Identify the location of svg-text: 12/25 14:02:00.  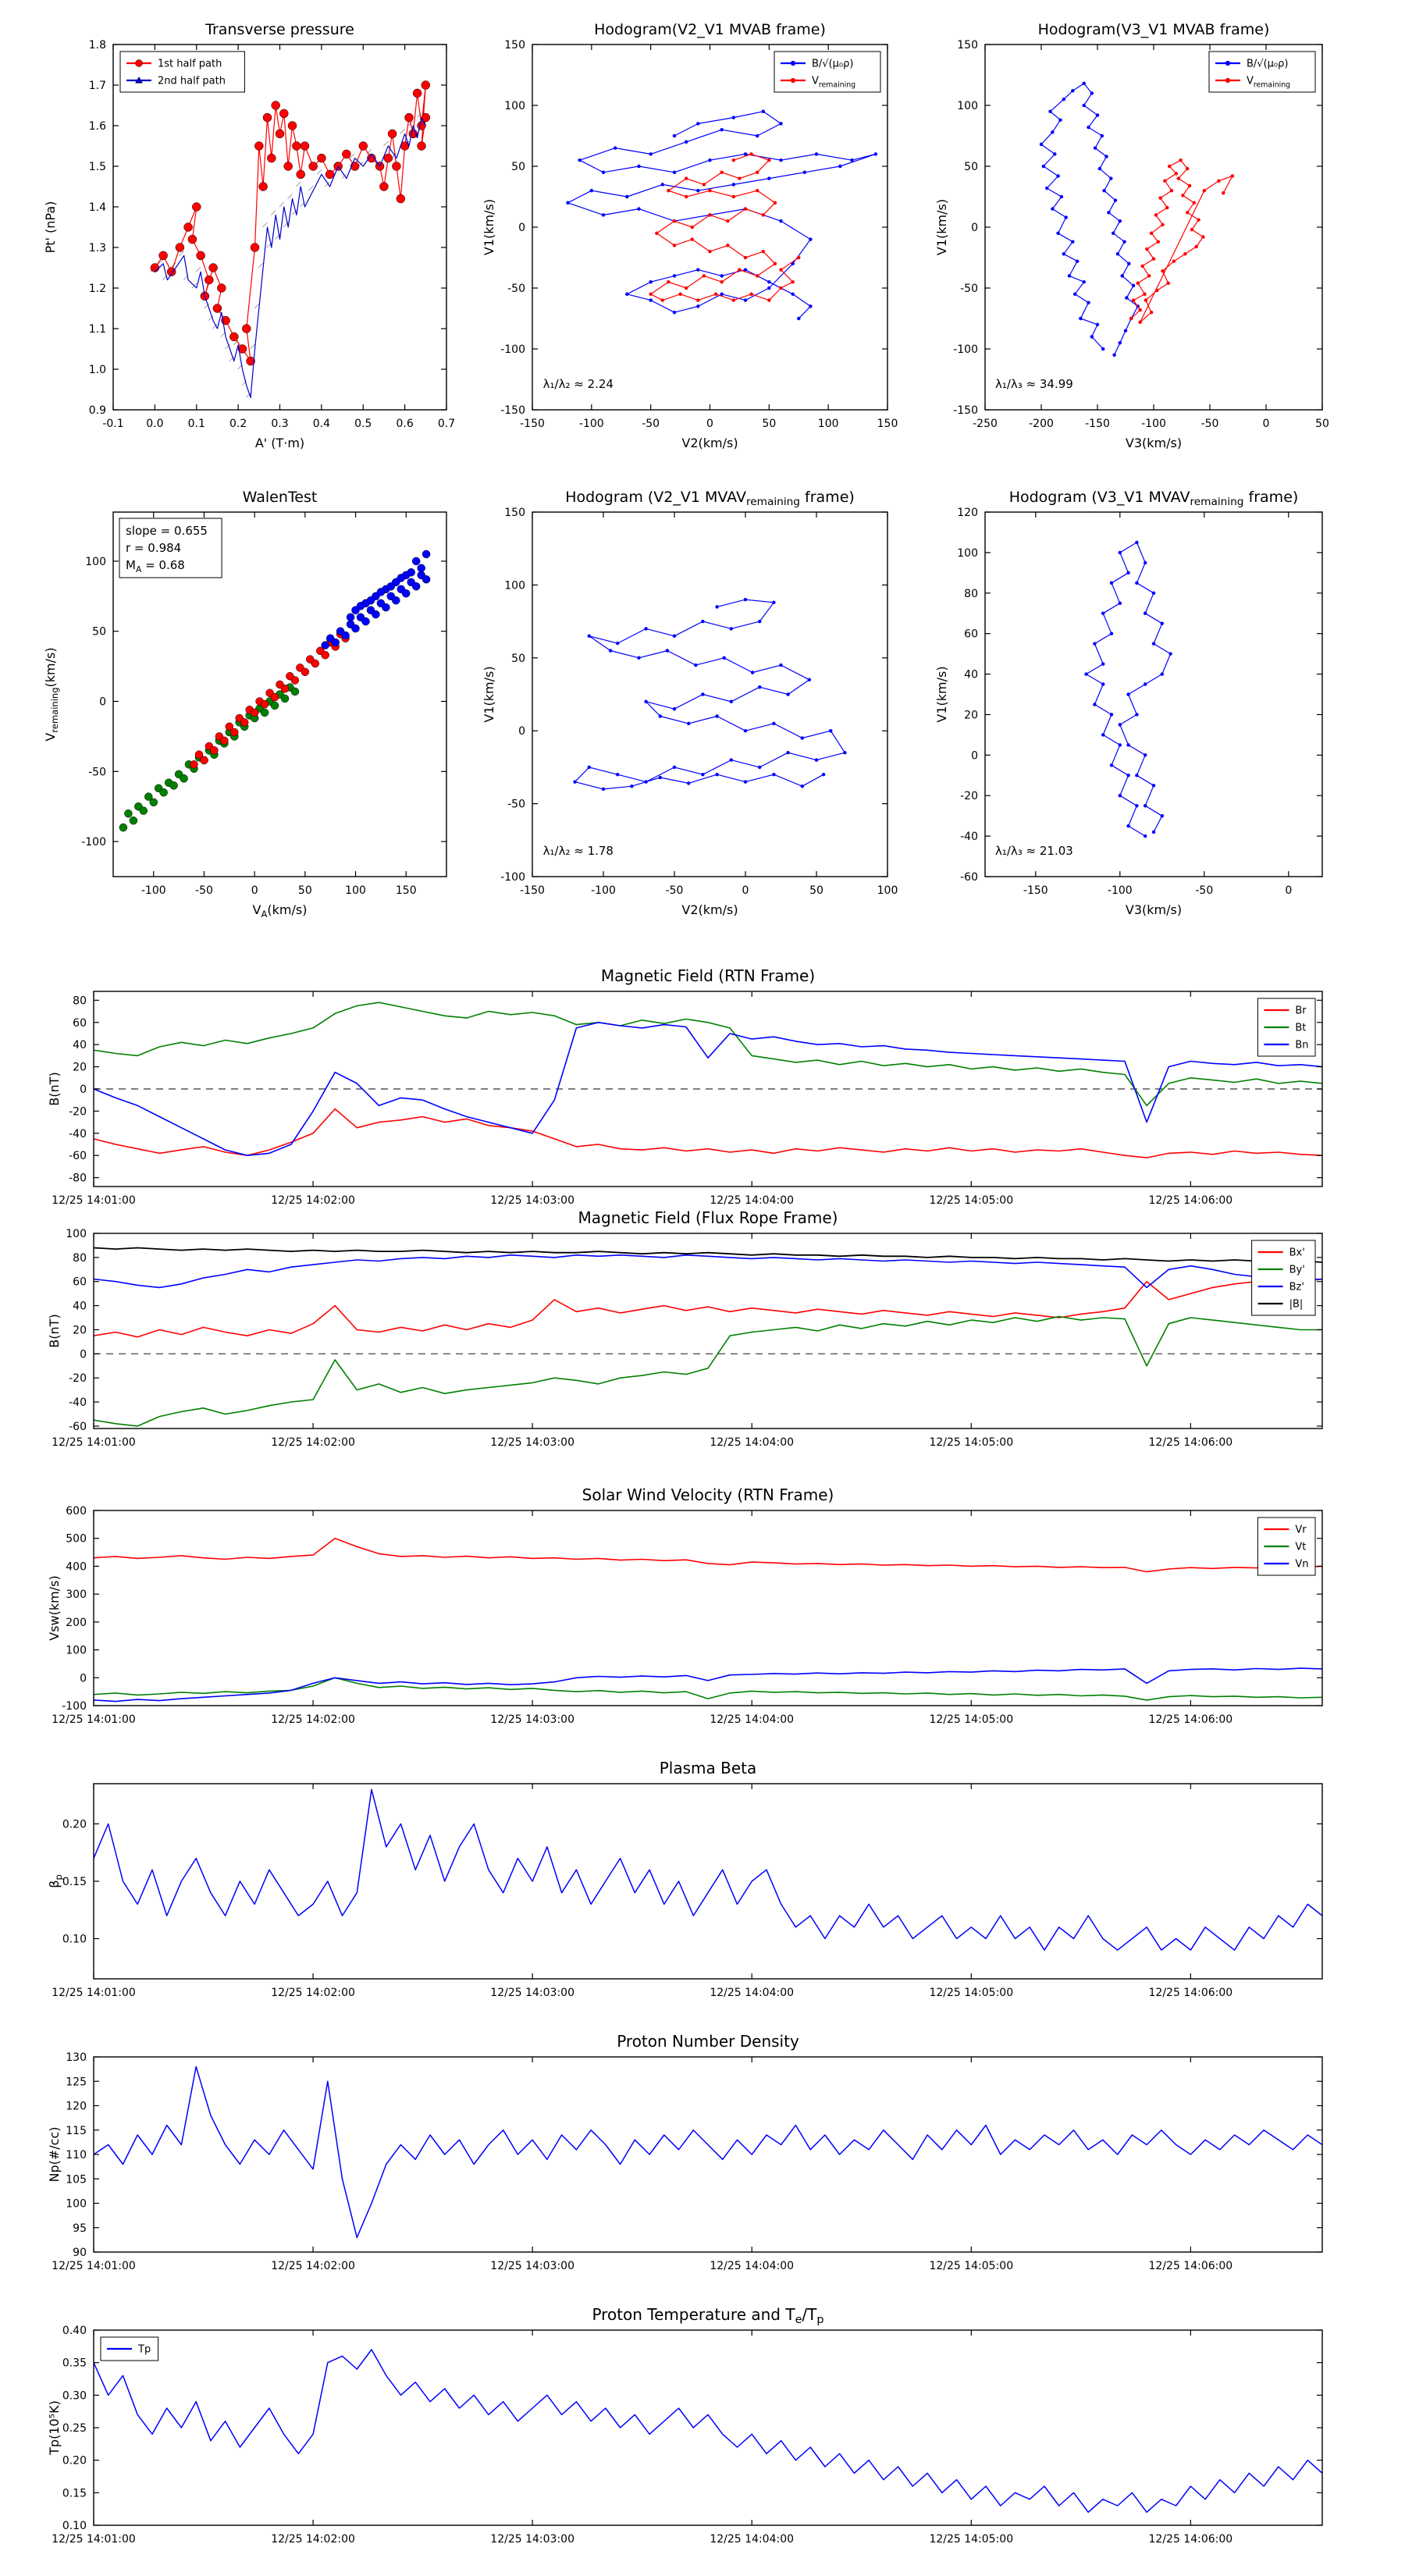
(313, 2539).